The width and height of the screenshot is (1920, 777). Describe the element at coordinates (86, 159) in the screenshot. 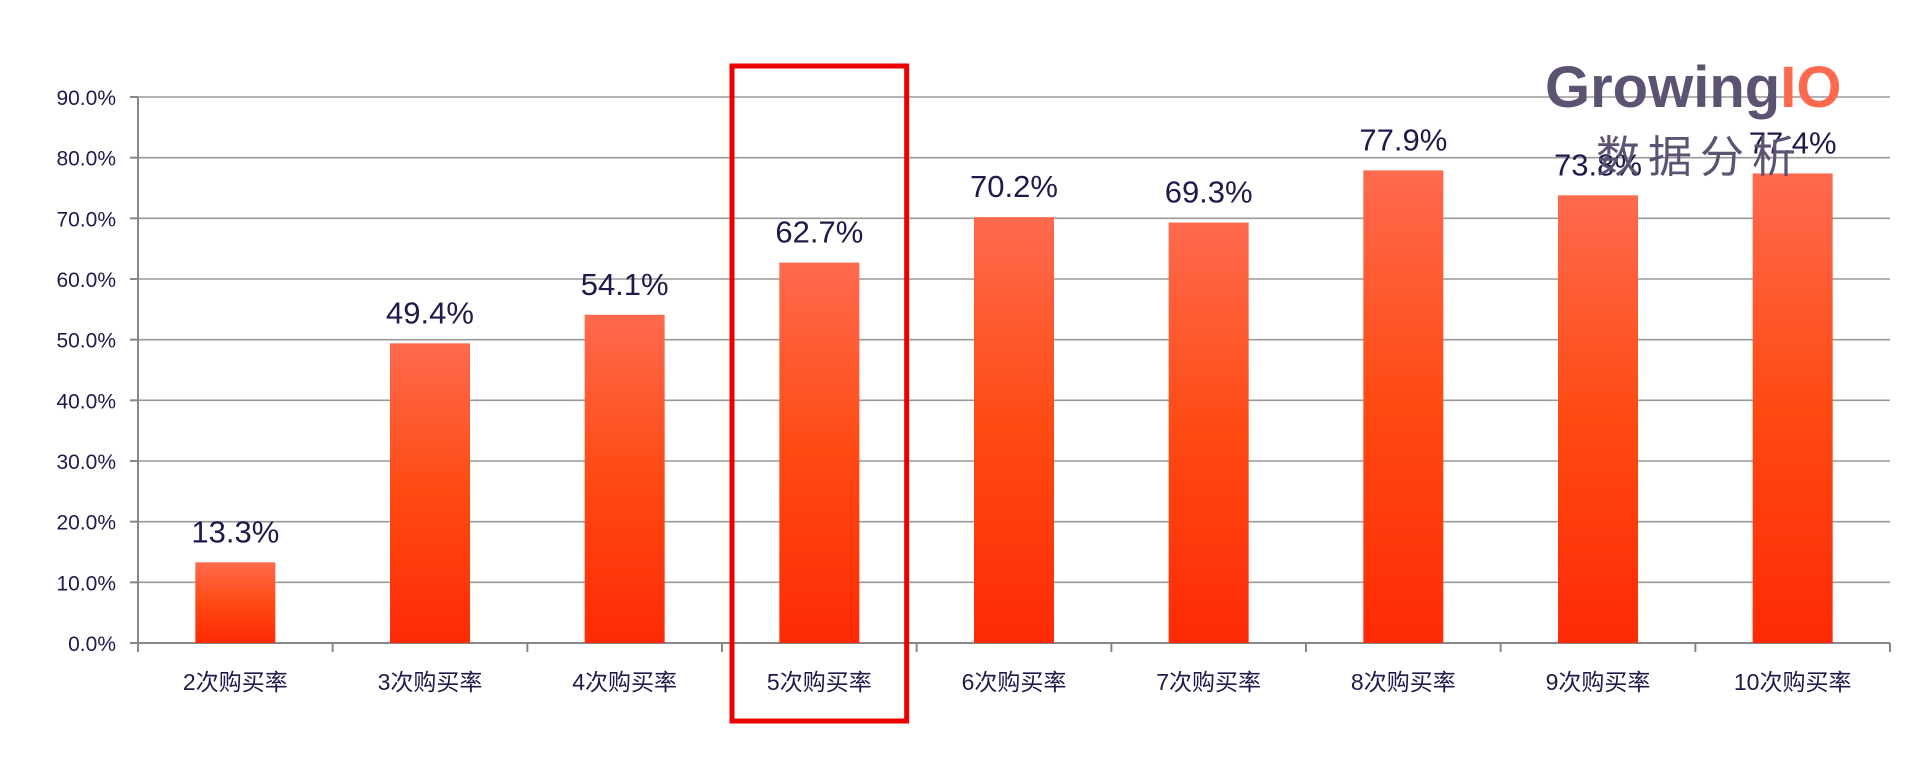

I see `y-tick-label: 80.0%` at that location.